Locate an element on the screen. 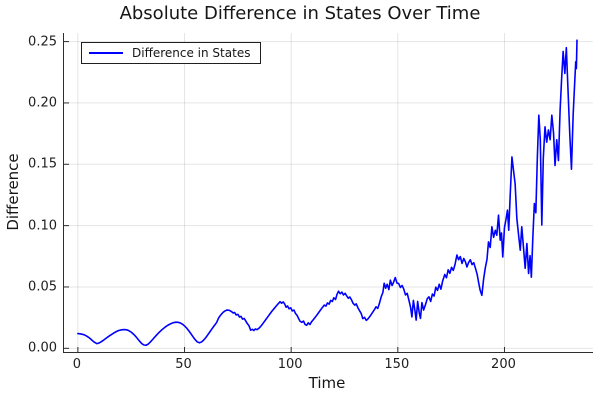 This screenshot has height=400, width=600. x-tick-label: 200 is located at coordinates (503, 364).